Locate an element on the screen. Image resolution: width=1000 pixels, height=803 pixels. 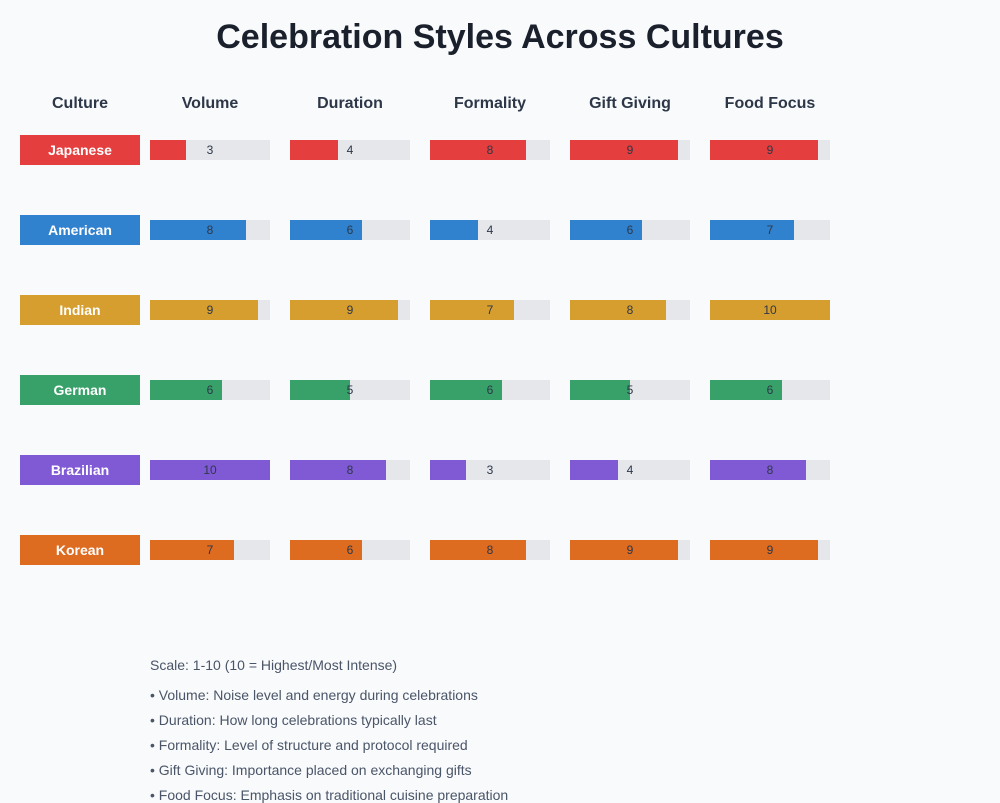
culture-row: Indian 9 9 7 8 10 is located at coordinates (500, 310).